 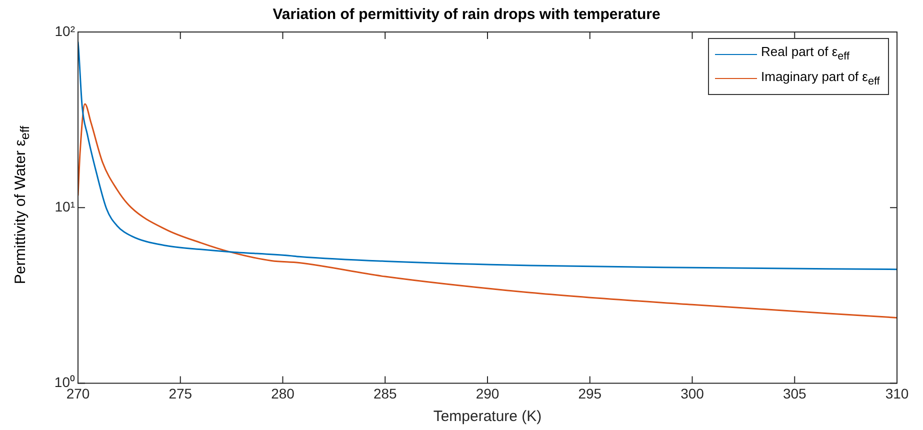 What do you see at coordinates (65, 30) in the screenshot?
I see `y-tick-label: 10²` at bounding box center [65, 30].